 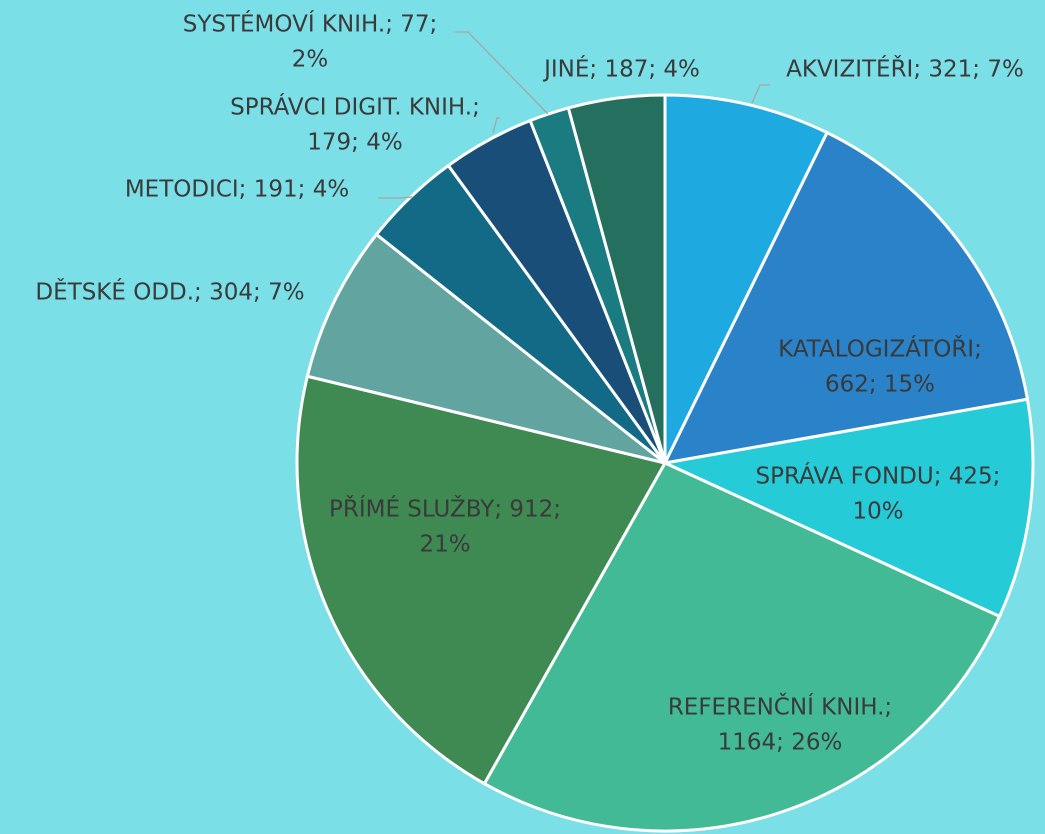 What do you see at coordinates (877, 512) in the screenshot?
I see `data-label: 10%` at bounding box center [877, 512].